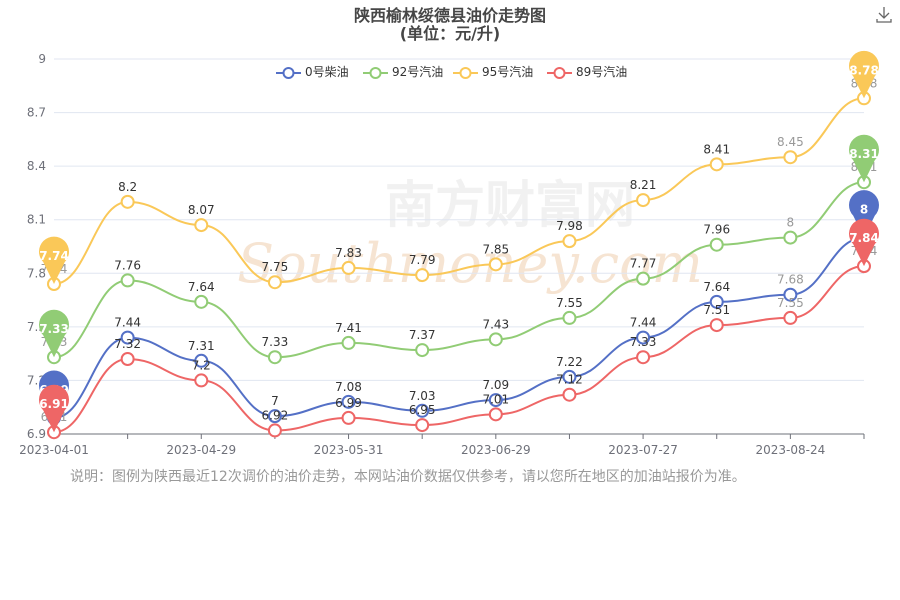  I want to click on mark-pin-label: 7.84, so click(864, 238).